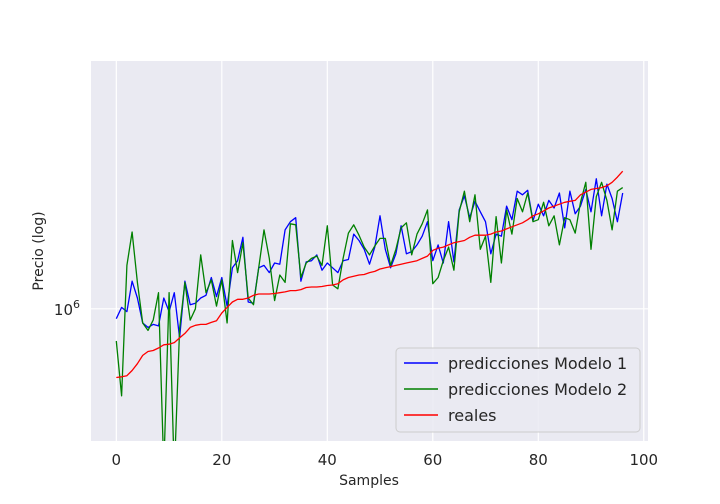 The height and width of the screenshot is (504, 720). I want to click on x-tick-label: 100, so click(643, 460).